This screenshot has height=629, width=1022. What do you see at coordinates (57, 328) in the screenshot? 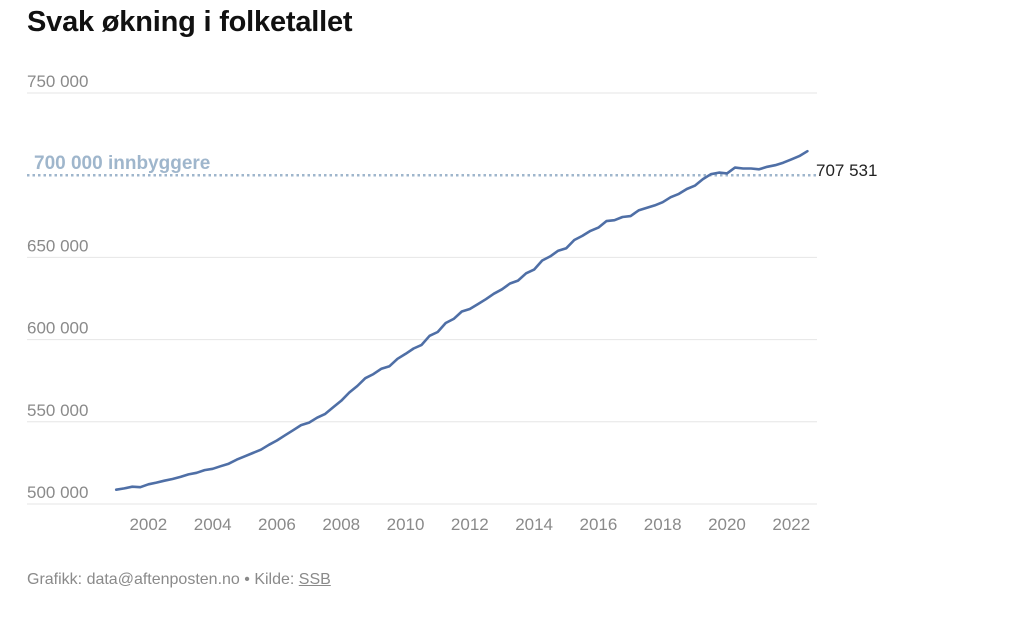
I see `y-tick-label: 600 000` at bounding box center [57, 328].